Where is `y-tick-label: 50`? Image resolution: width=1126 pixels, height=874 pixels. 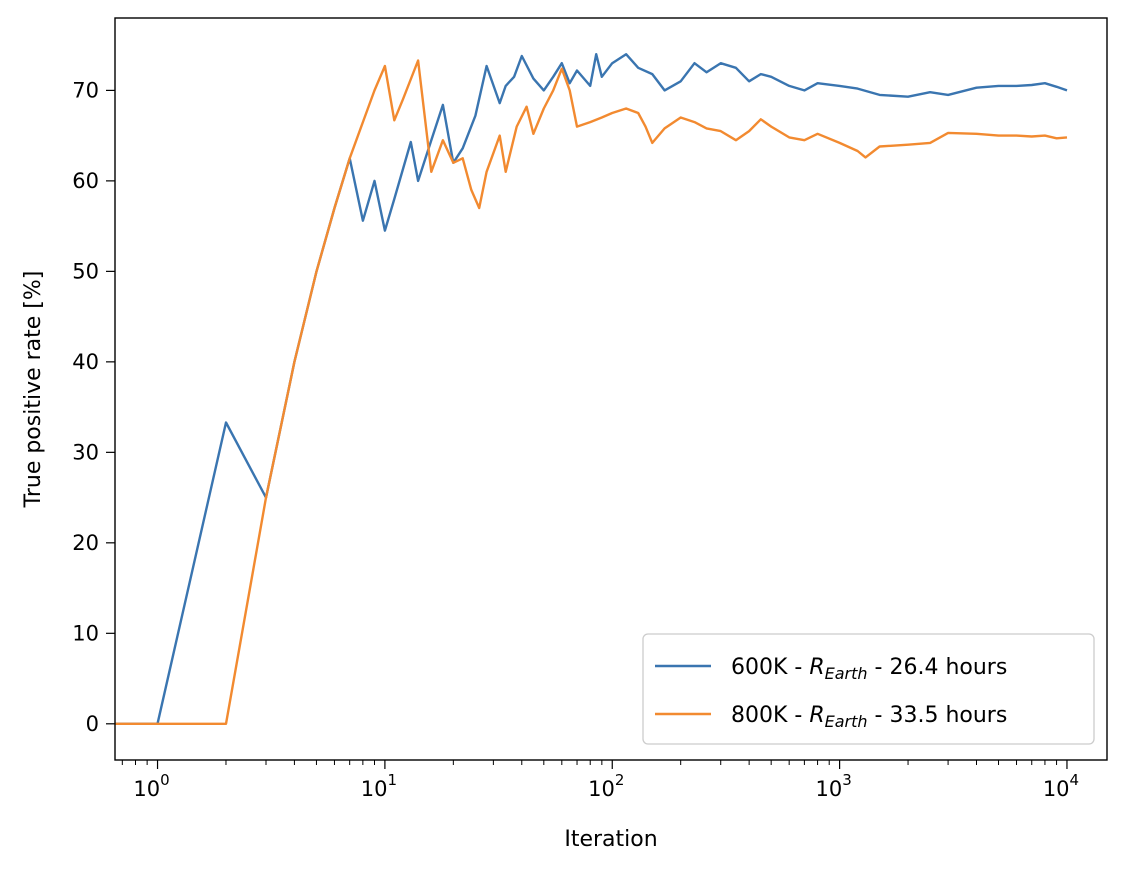 y-tick-label: 50 is located at coordinates (85, 271).